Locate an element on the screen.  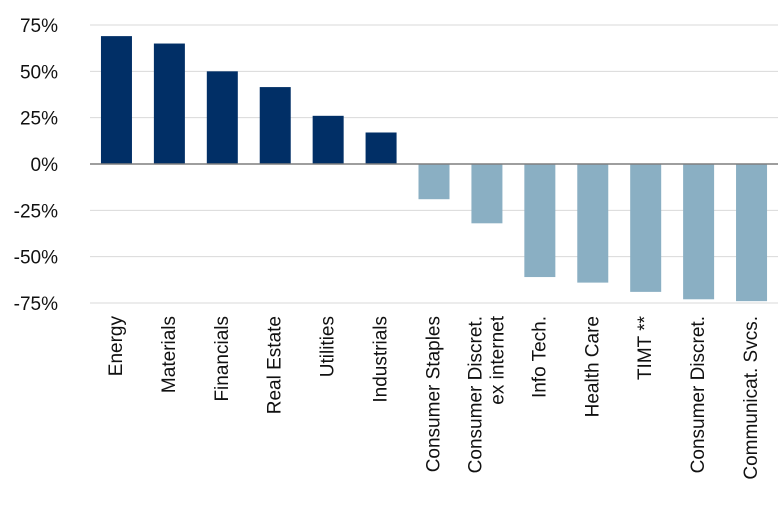
category-label: Info Tech. is located at coordinates (539, 357).